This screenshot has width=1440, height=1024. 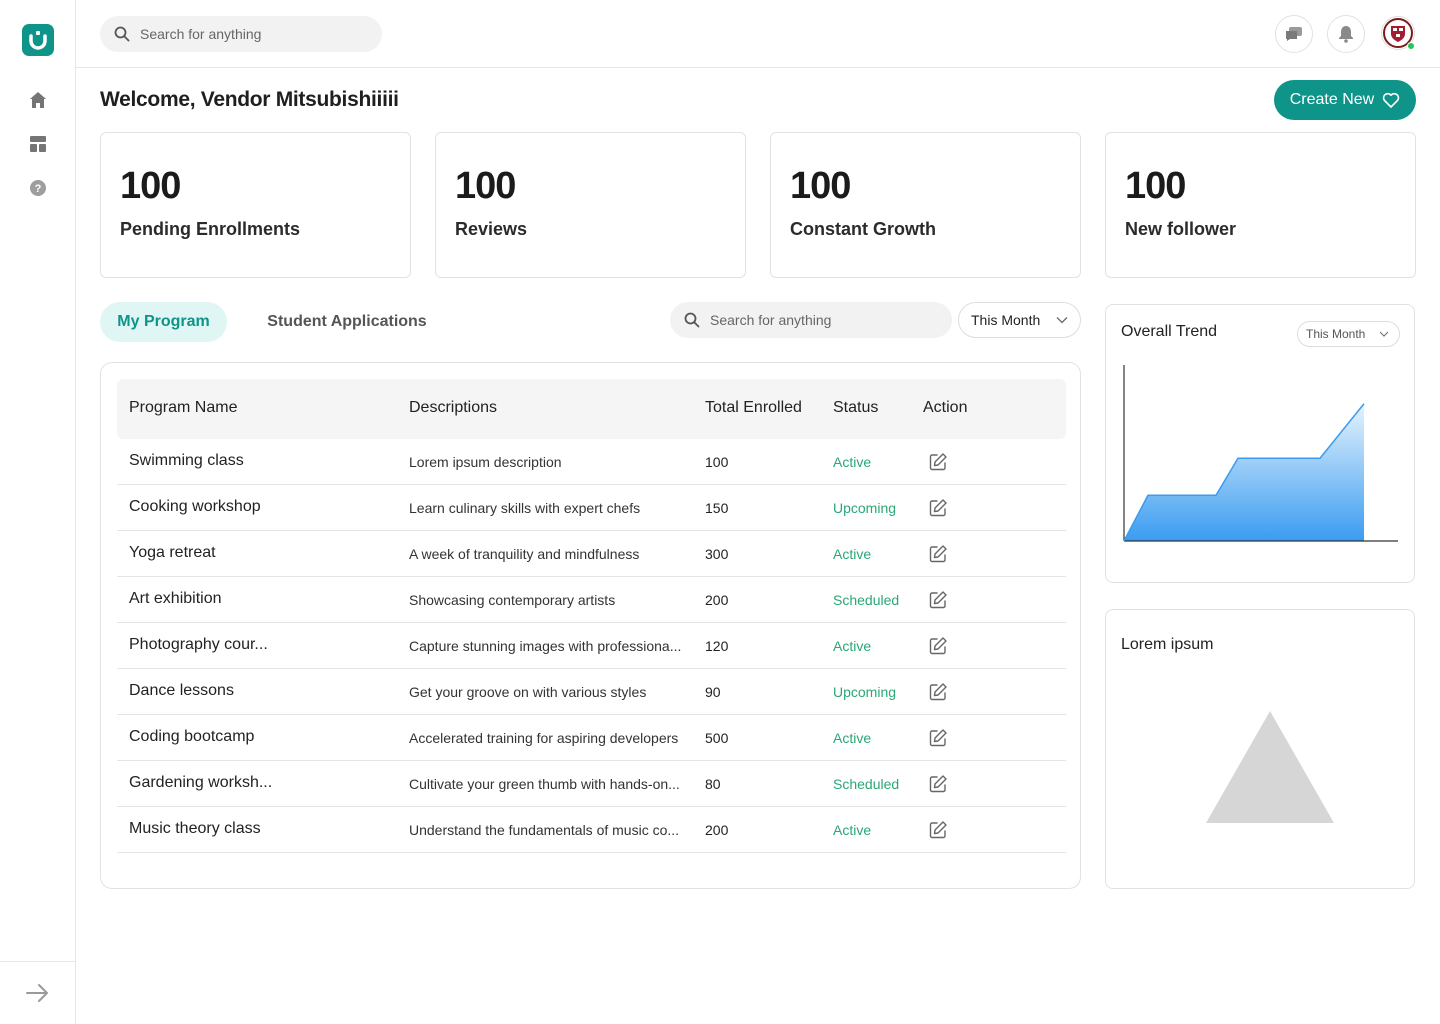 What do you see at coordinates (172, 552) in the screenshot?
I see `program-name: Yoga retreat` at bounding box center [172, 552].